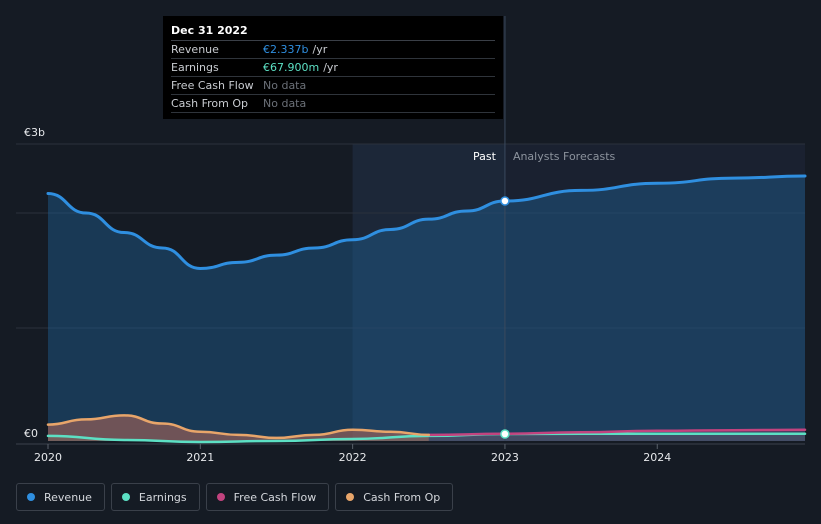 This screenshot has height=524, width=821. I want to click on tooltip-markers, so click(505, 317).